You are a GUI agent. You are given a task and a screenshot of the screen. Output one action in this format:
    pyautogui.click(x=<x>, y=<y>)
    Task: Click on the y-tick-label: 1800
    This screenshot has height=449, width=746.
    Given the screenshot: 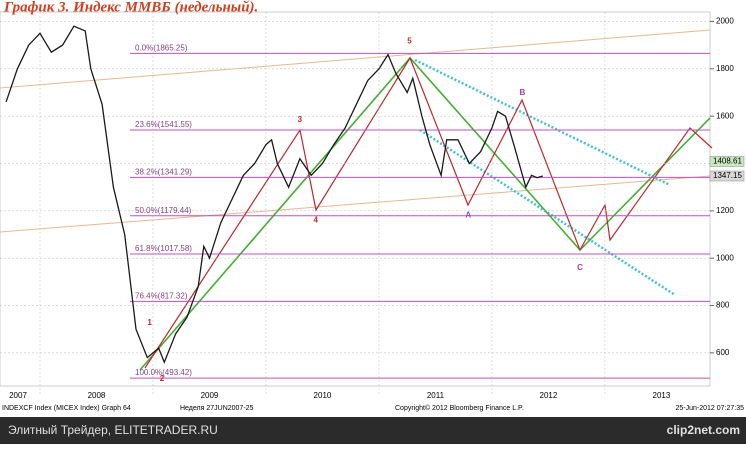 What is the action you would take?
    pyautogui.click(x=725, y=68)
    